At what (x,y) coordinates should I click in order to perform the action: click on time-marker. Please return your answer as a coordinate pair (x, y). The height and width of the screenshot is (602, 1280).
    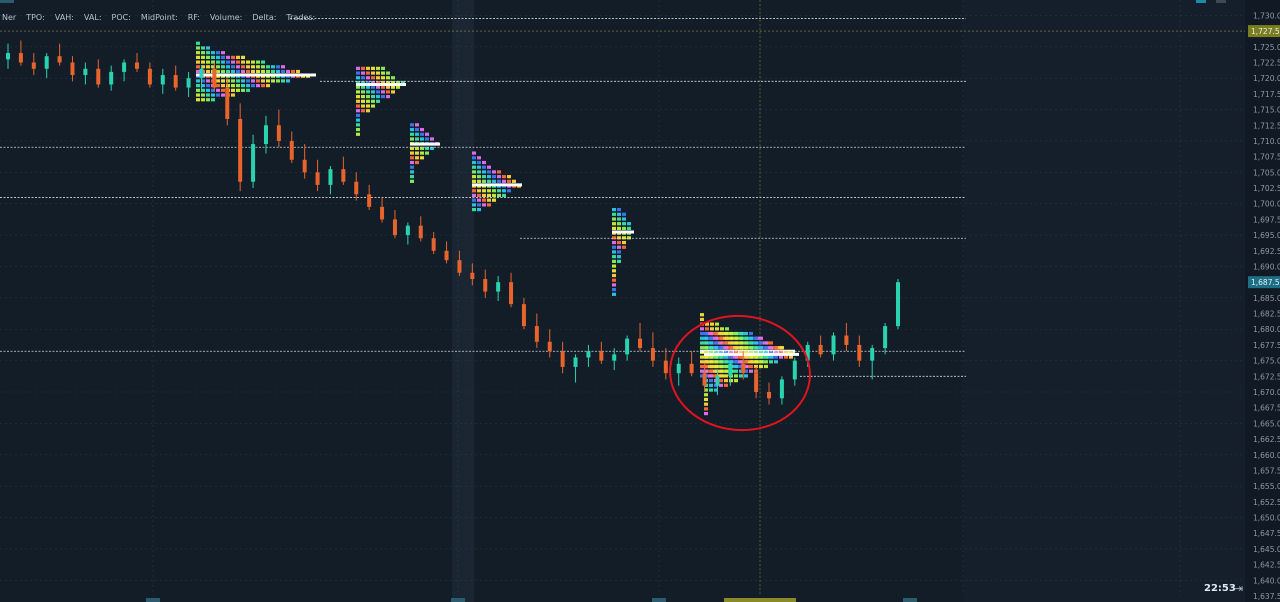
    Looking at the image, I should click on (659, 600).